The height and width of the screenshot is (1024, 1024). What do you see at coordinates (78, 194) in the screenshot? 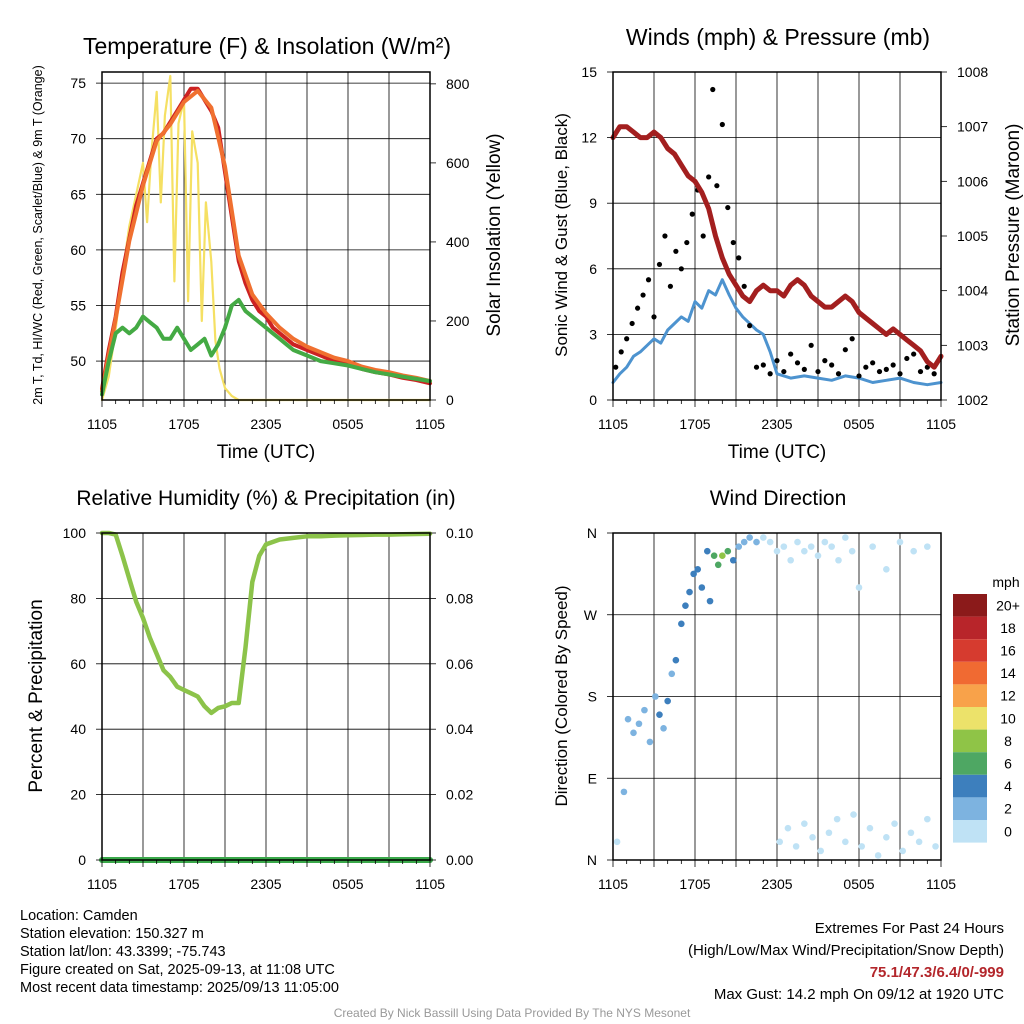
I see `y-tick-label: 65` at bounding box center [78, 194].